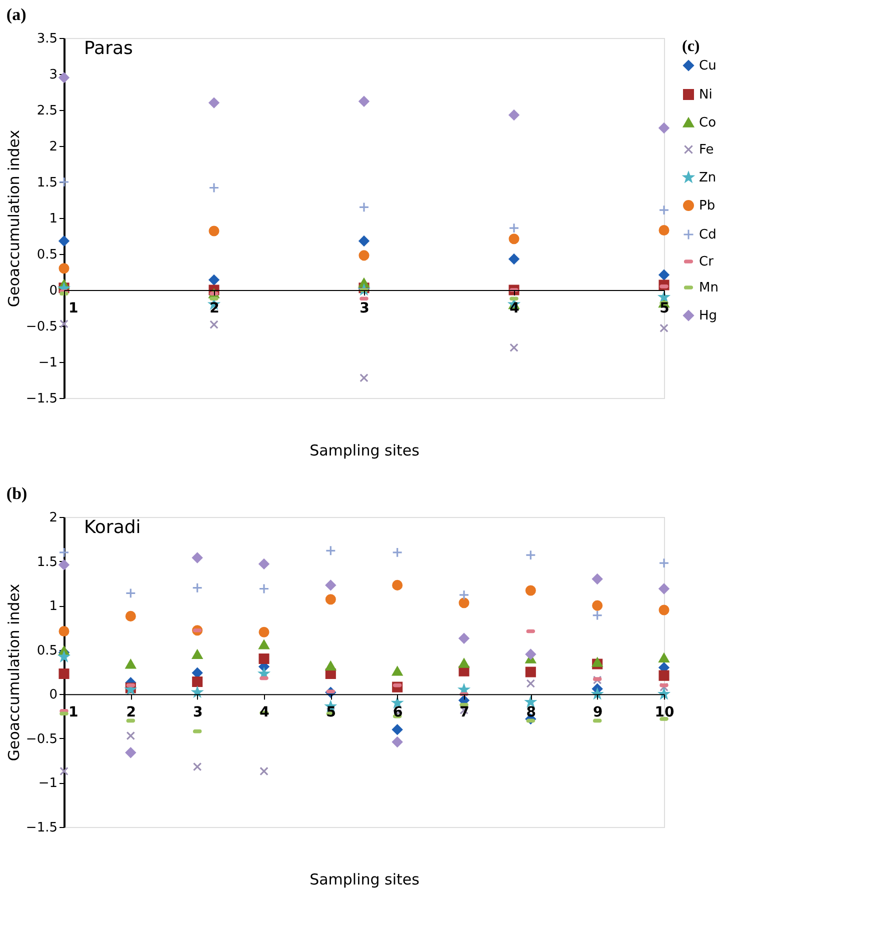  What do you see at coordinates (705, 95) in the screenshot?
I see `legend-label: Ni` at bounding box center [705, 95].